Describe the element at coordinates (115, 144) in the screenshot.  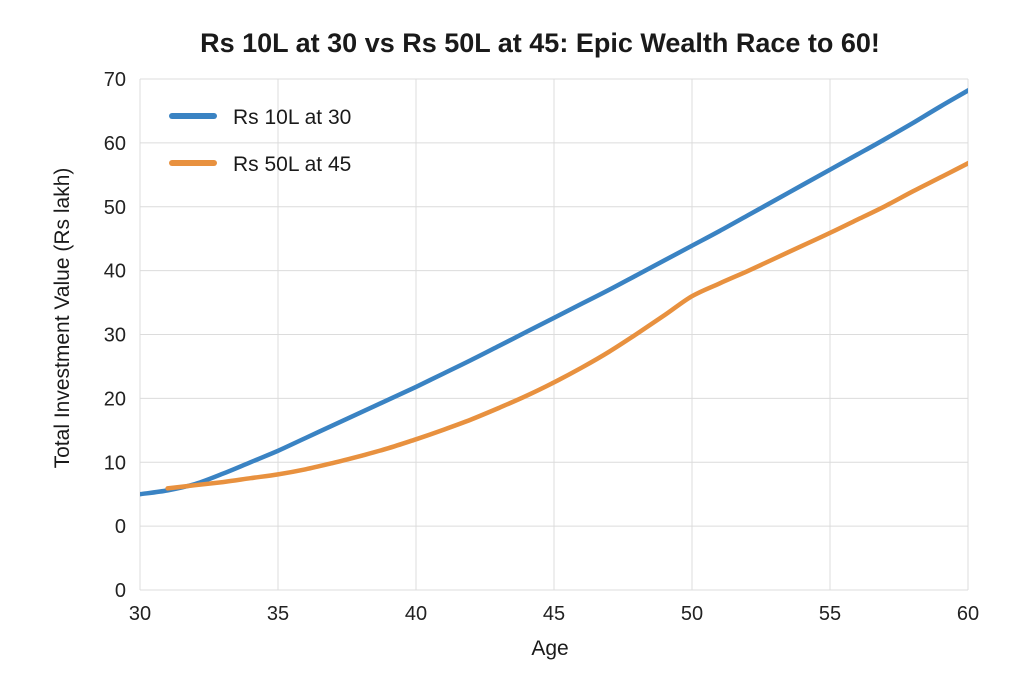
I see `y-tick-label: 60` at that location.